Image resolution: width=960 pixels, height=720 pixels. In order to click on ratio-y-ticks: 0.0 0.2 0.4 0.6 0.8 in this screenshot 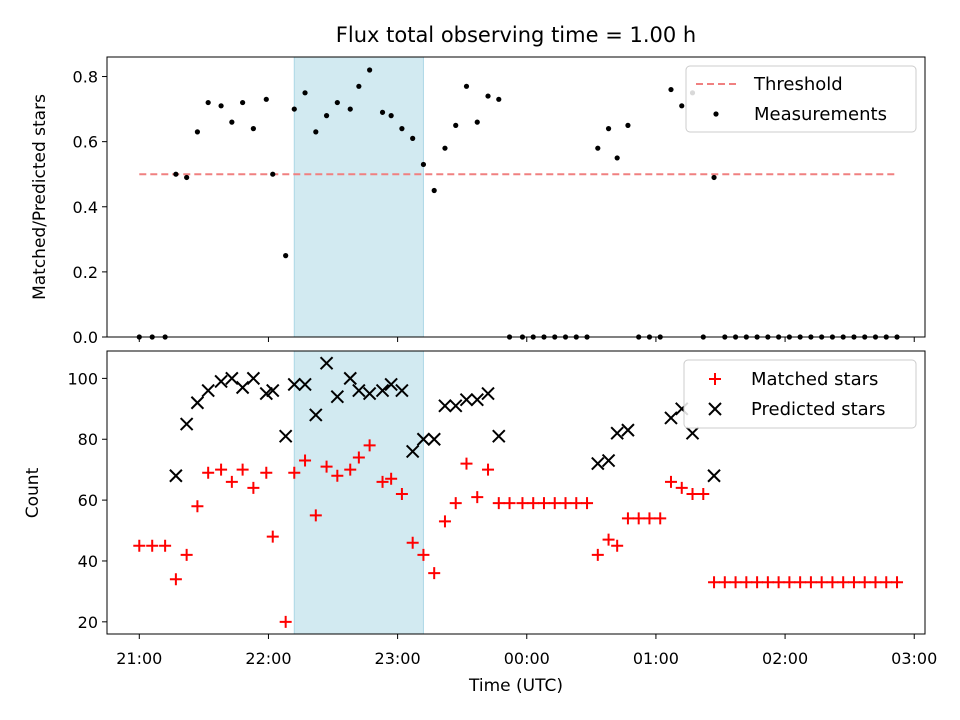, I will do `click(90, 207)`.